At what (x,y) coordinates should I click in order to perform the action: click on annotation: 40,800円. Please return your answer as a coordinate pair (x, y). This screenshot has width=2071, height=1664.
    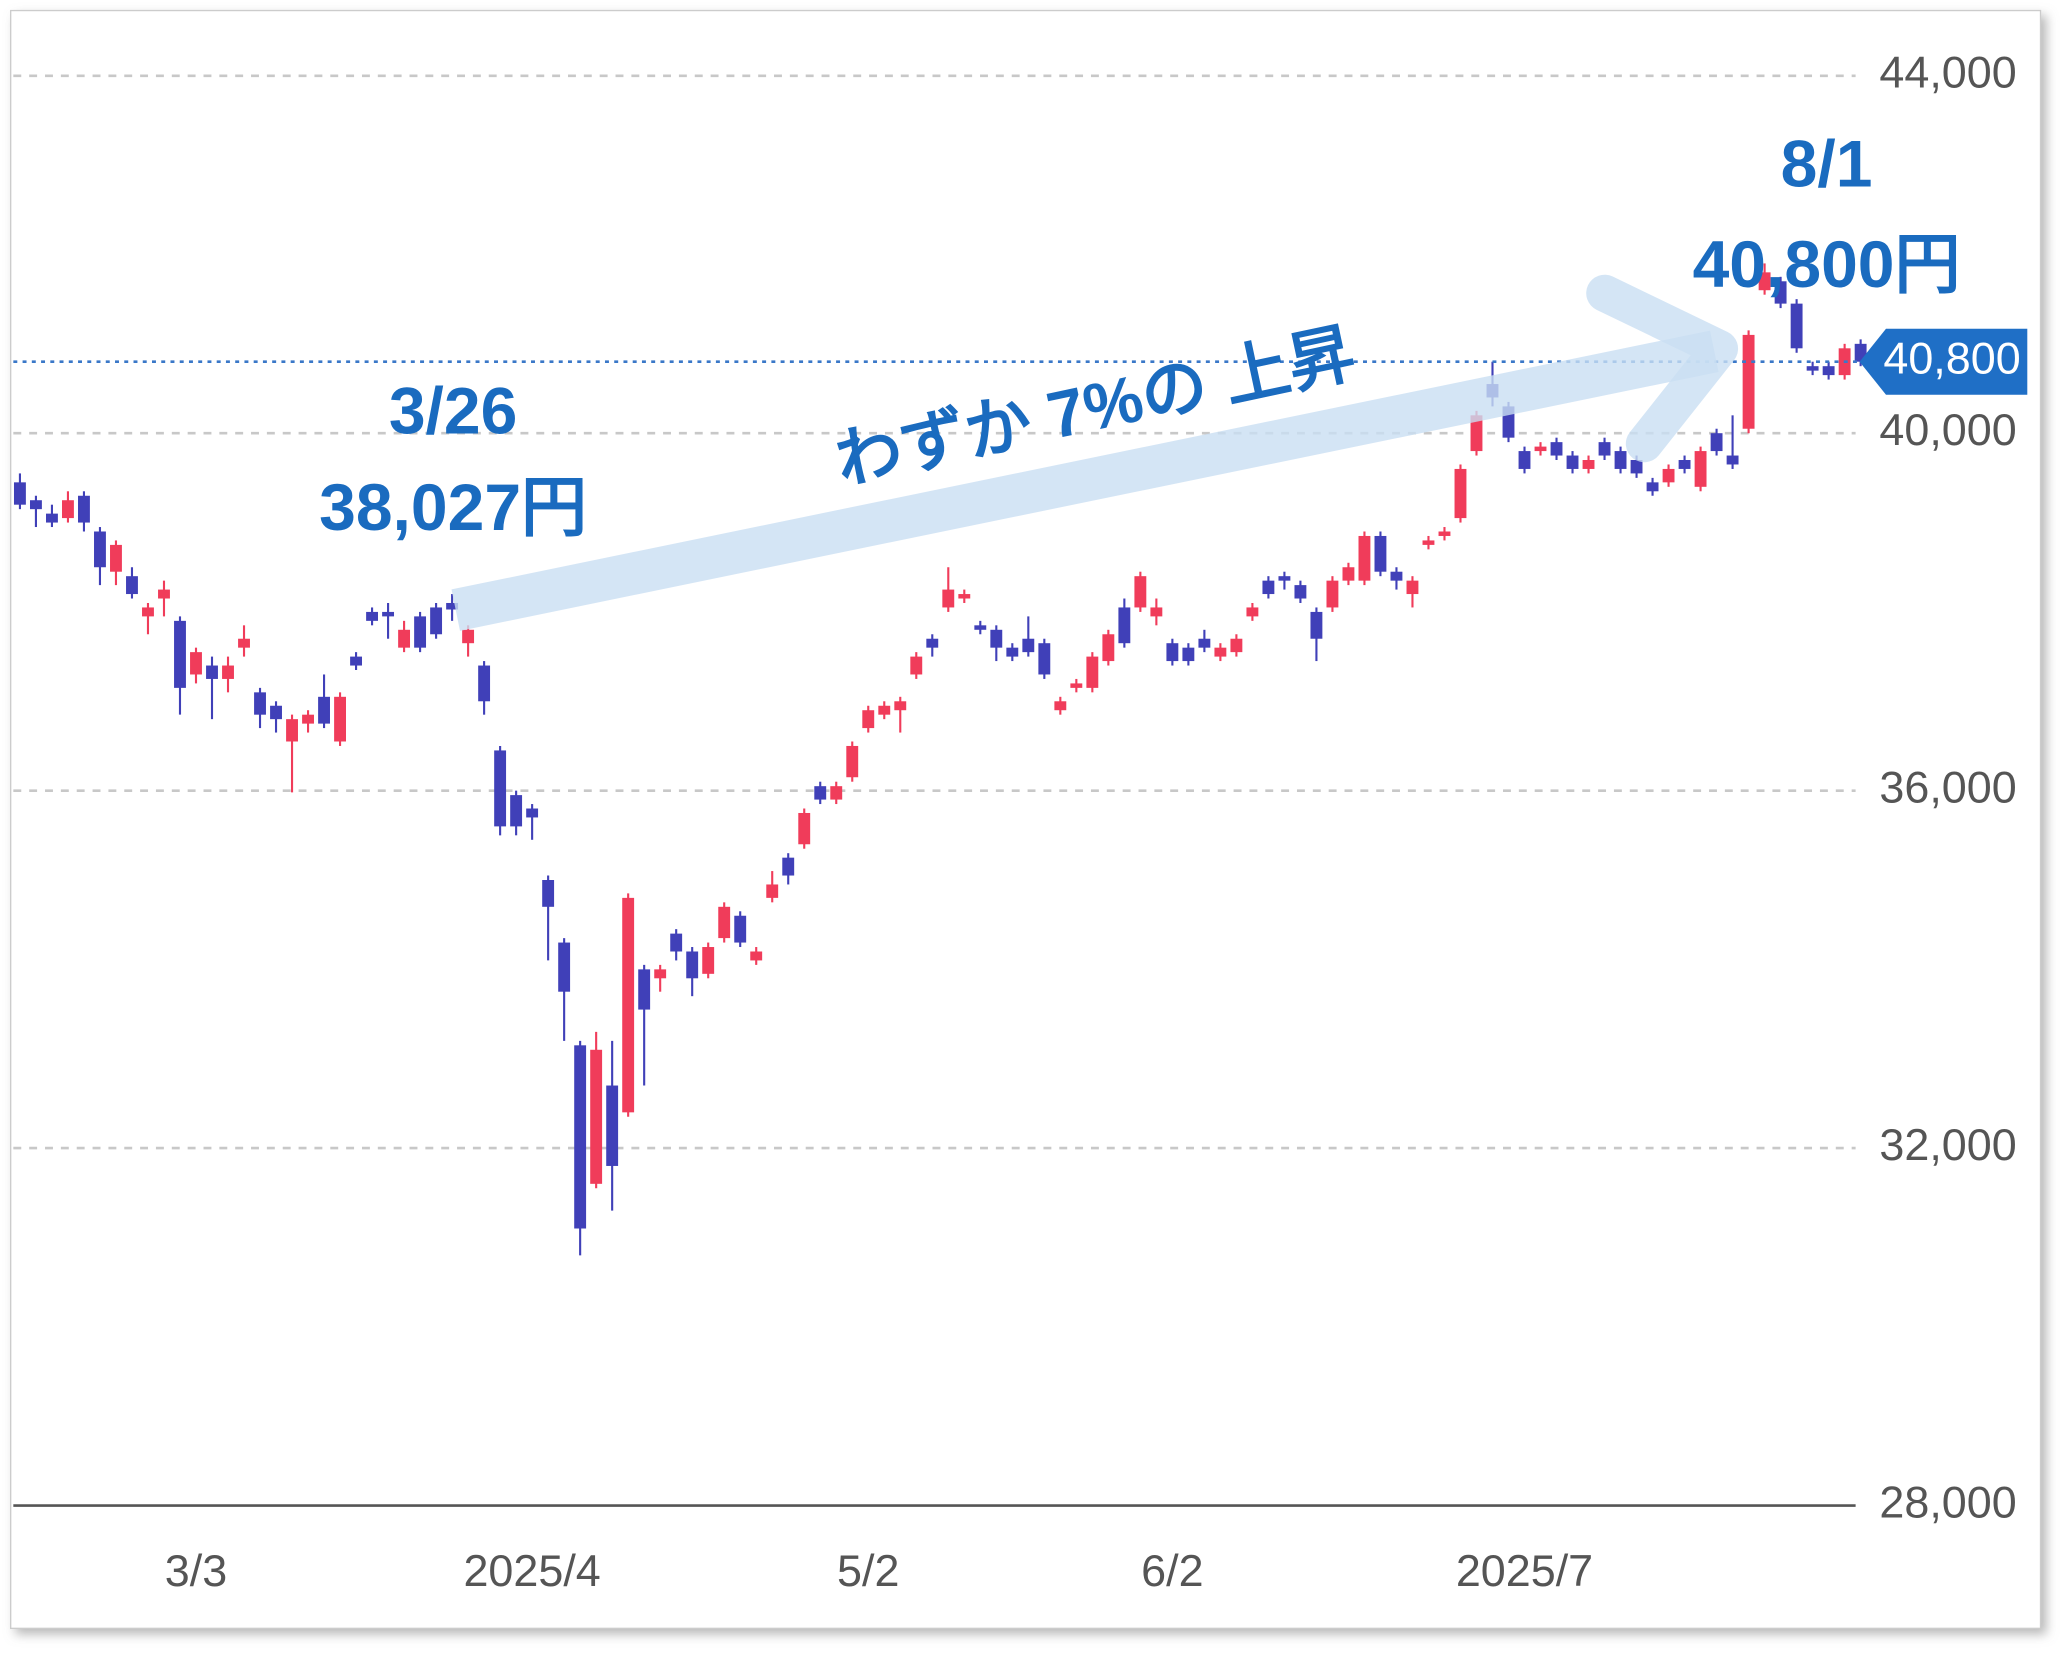
    Looking at the image, I should click on (1827, 264).